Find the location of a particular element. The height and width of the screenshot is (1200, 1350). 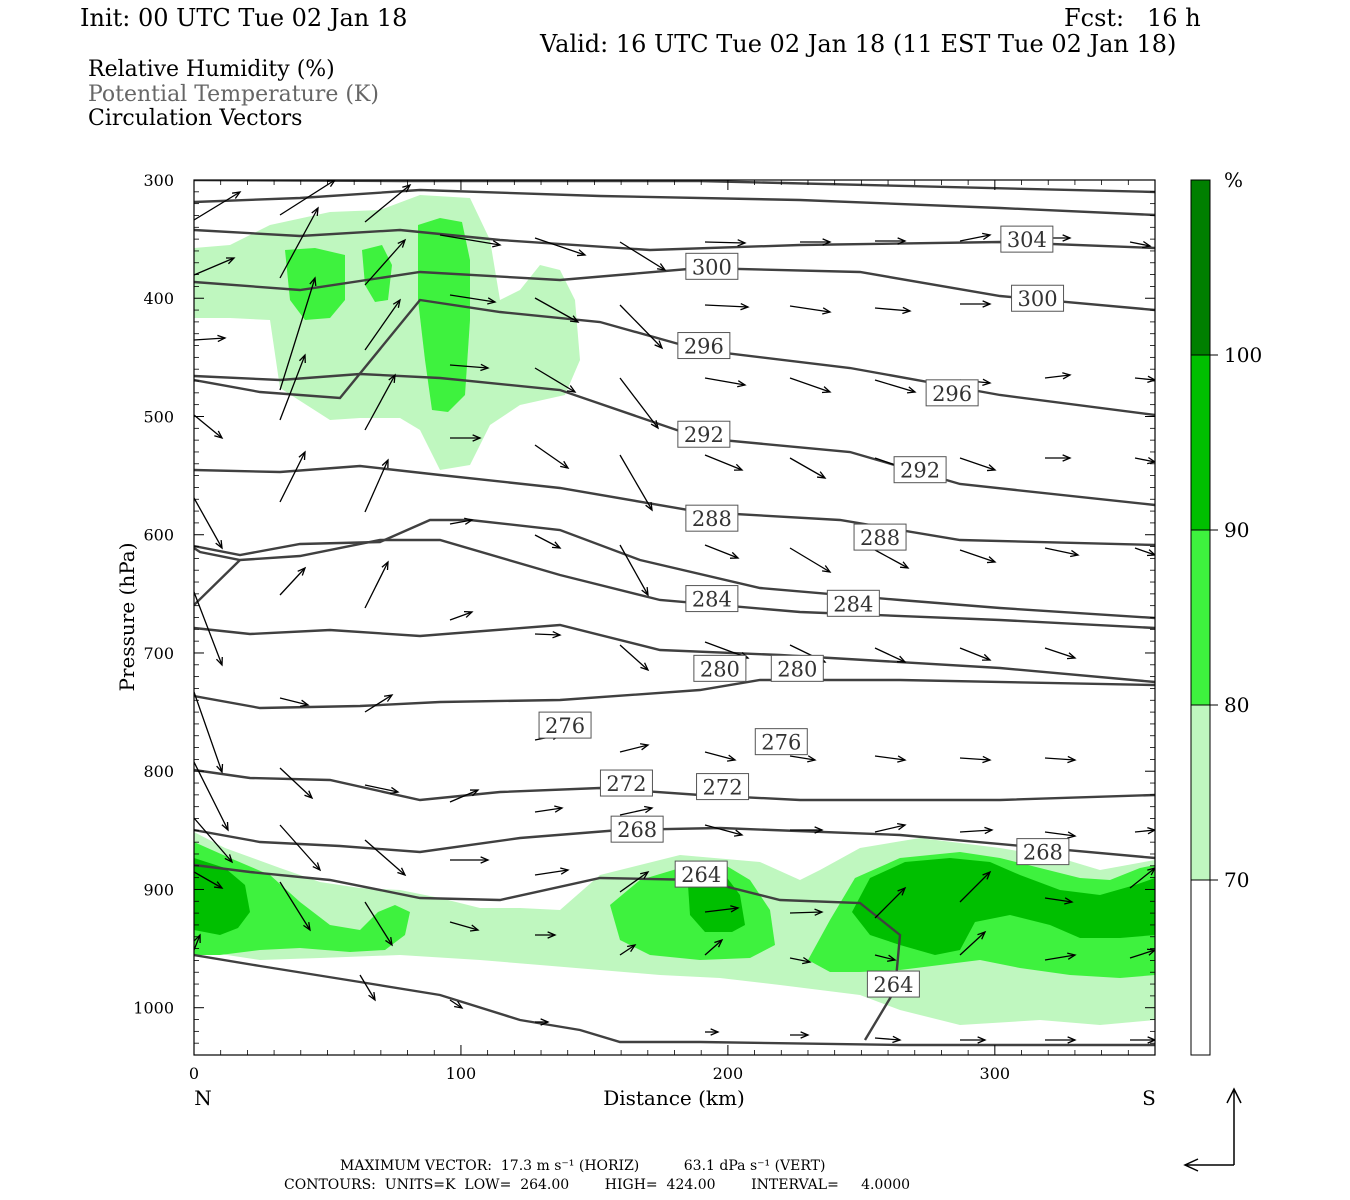

colorbar: % 70 80 90 100 is located at coordinates (1226, 612).